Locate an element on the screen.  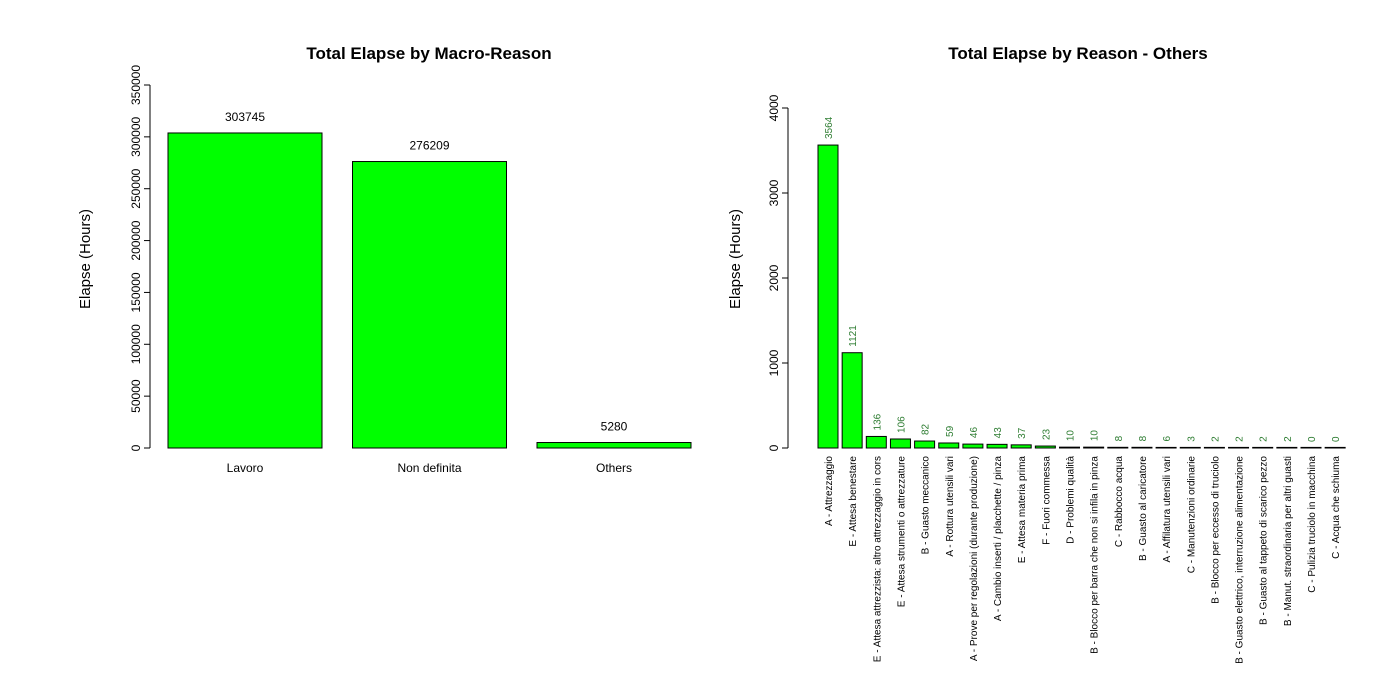
y-tick-label: 4000 is located at coordinates (774, 107).